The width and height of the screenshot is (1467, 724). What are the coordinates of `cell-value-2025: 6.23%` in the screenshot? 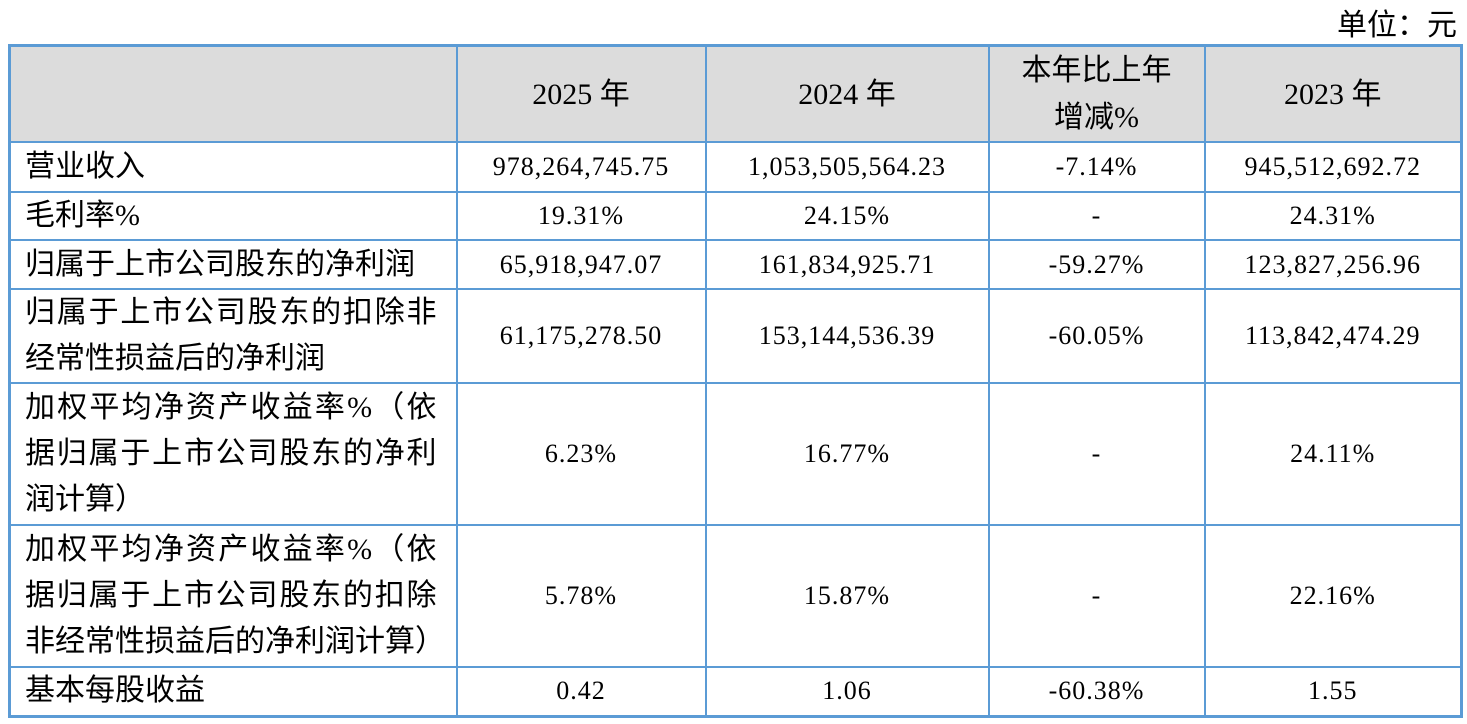 It's located at (581, 454).